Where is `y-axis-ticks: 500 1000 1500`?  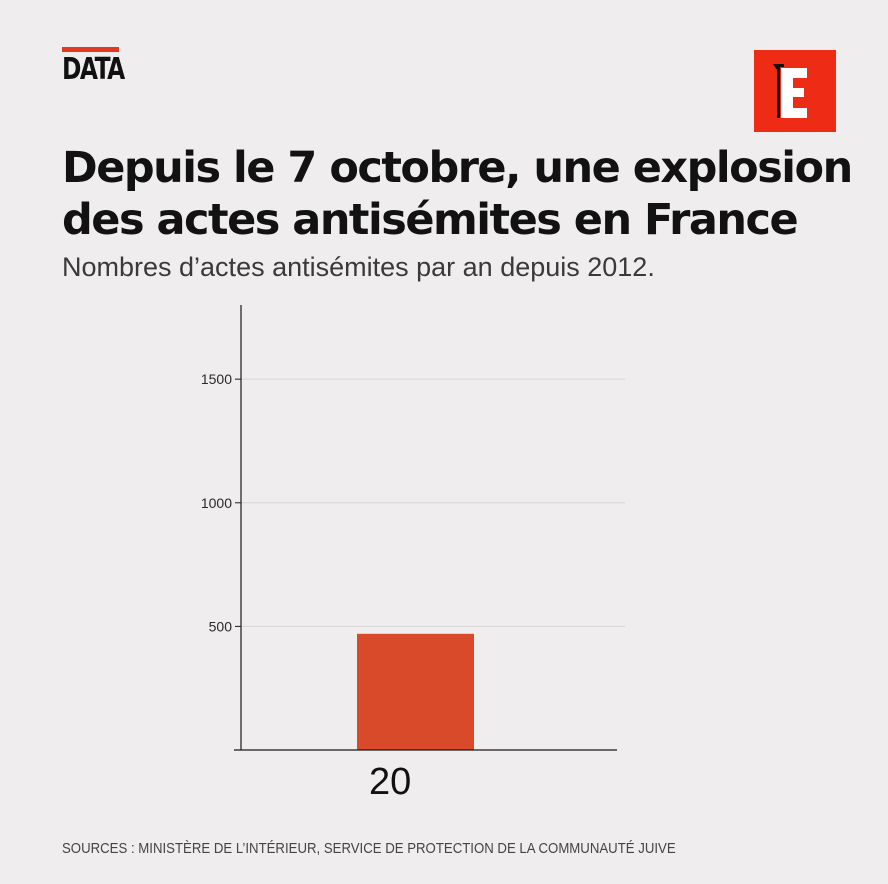
y-axis-ticks: 500 1000 1500 is located at coordinates (221, 502).